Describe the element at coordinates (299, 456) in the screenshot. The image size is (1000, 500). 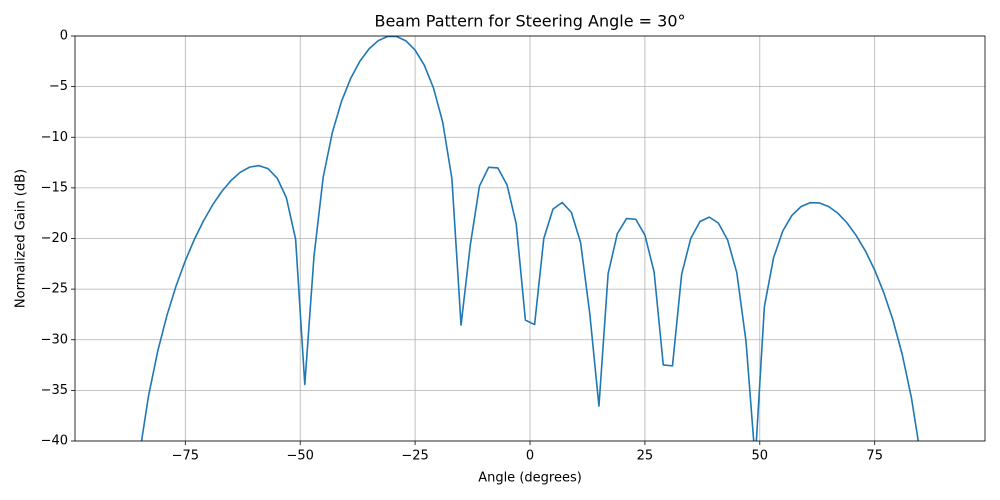
I see `x-tick-label: −50` at that location.